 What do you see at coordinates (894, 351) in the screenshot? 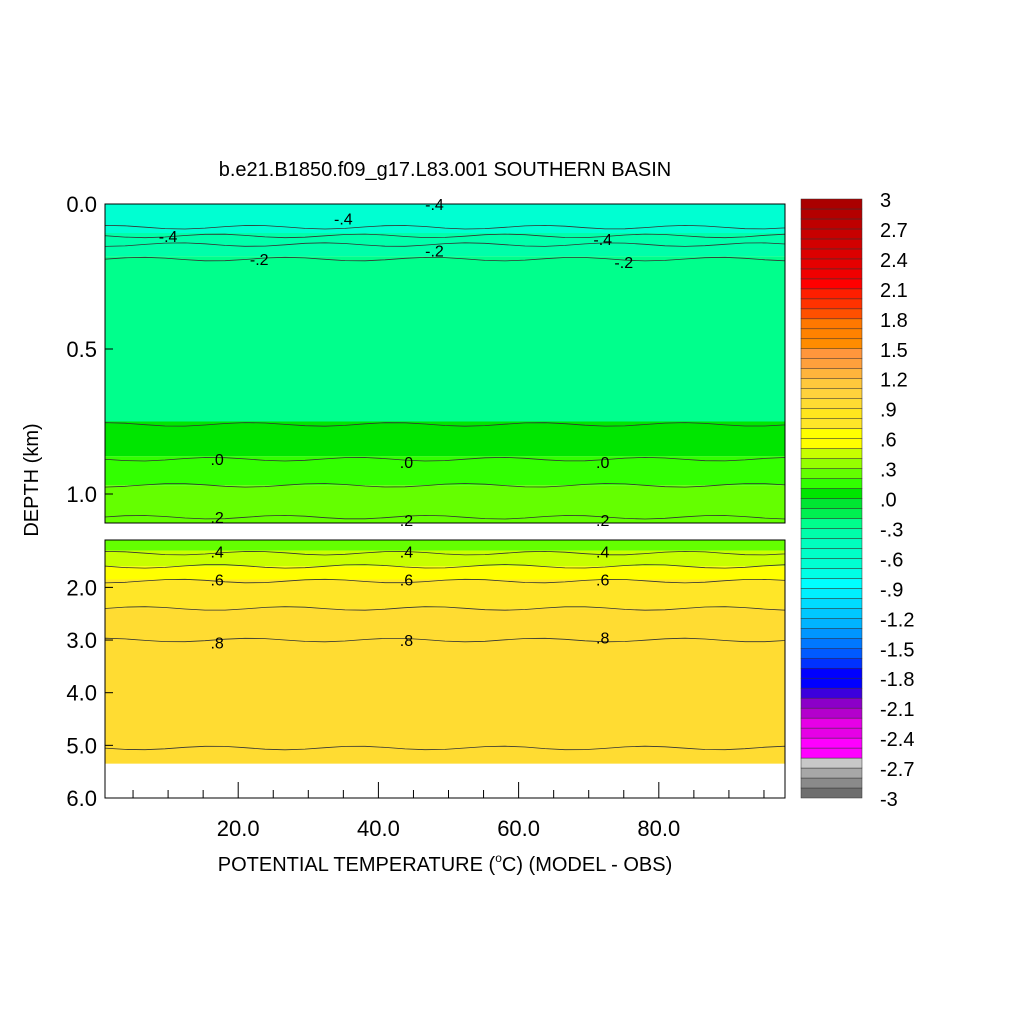
I see `colorbar-label: 1.5` at bounding box center [894, 351].